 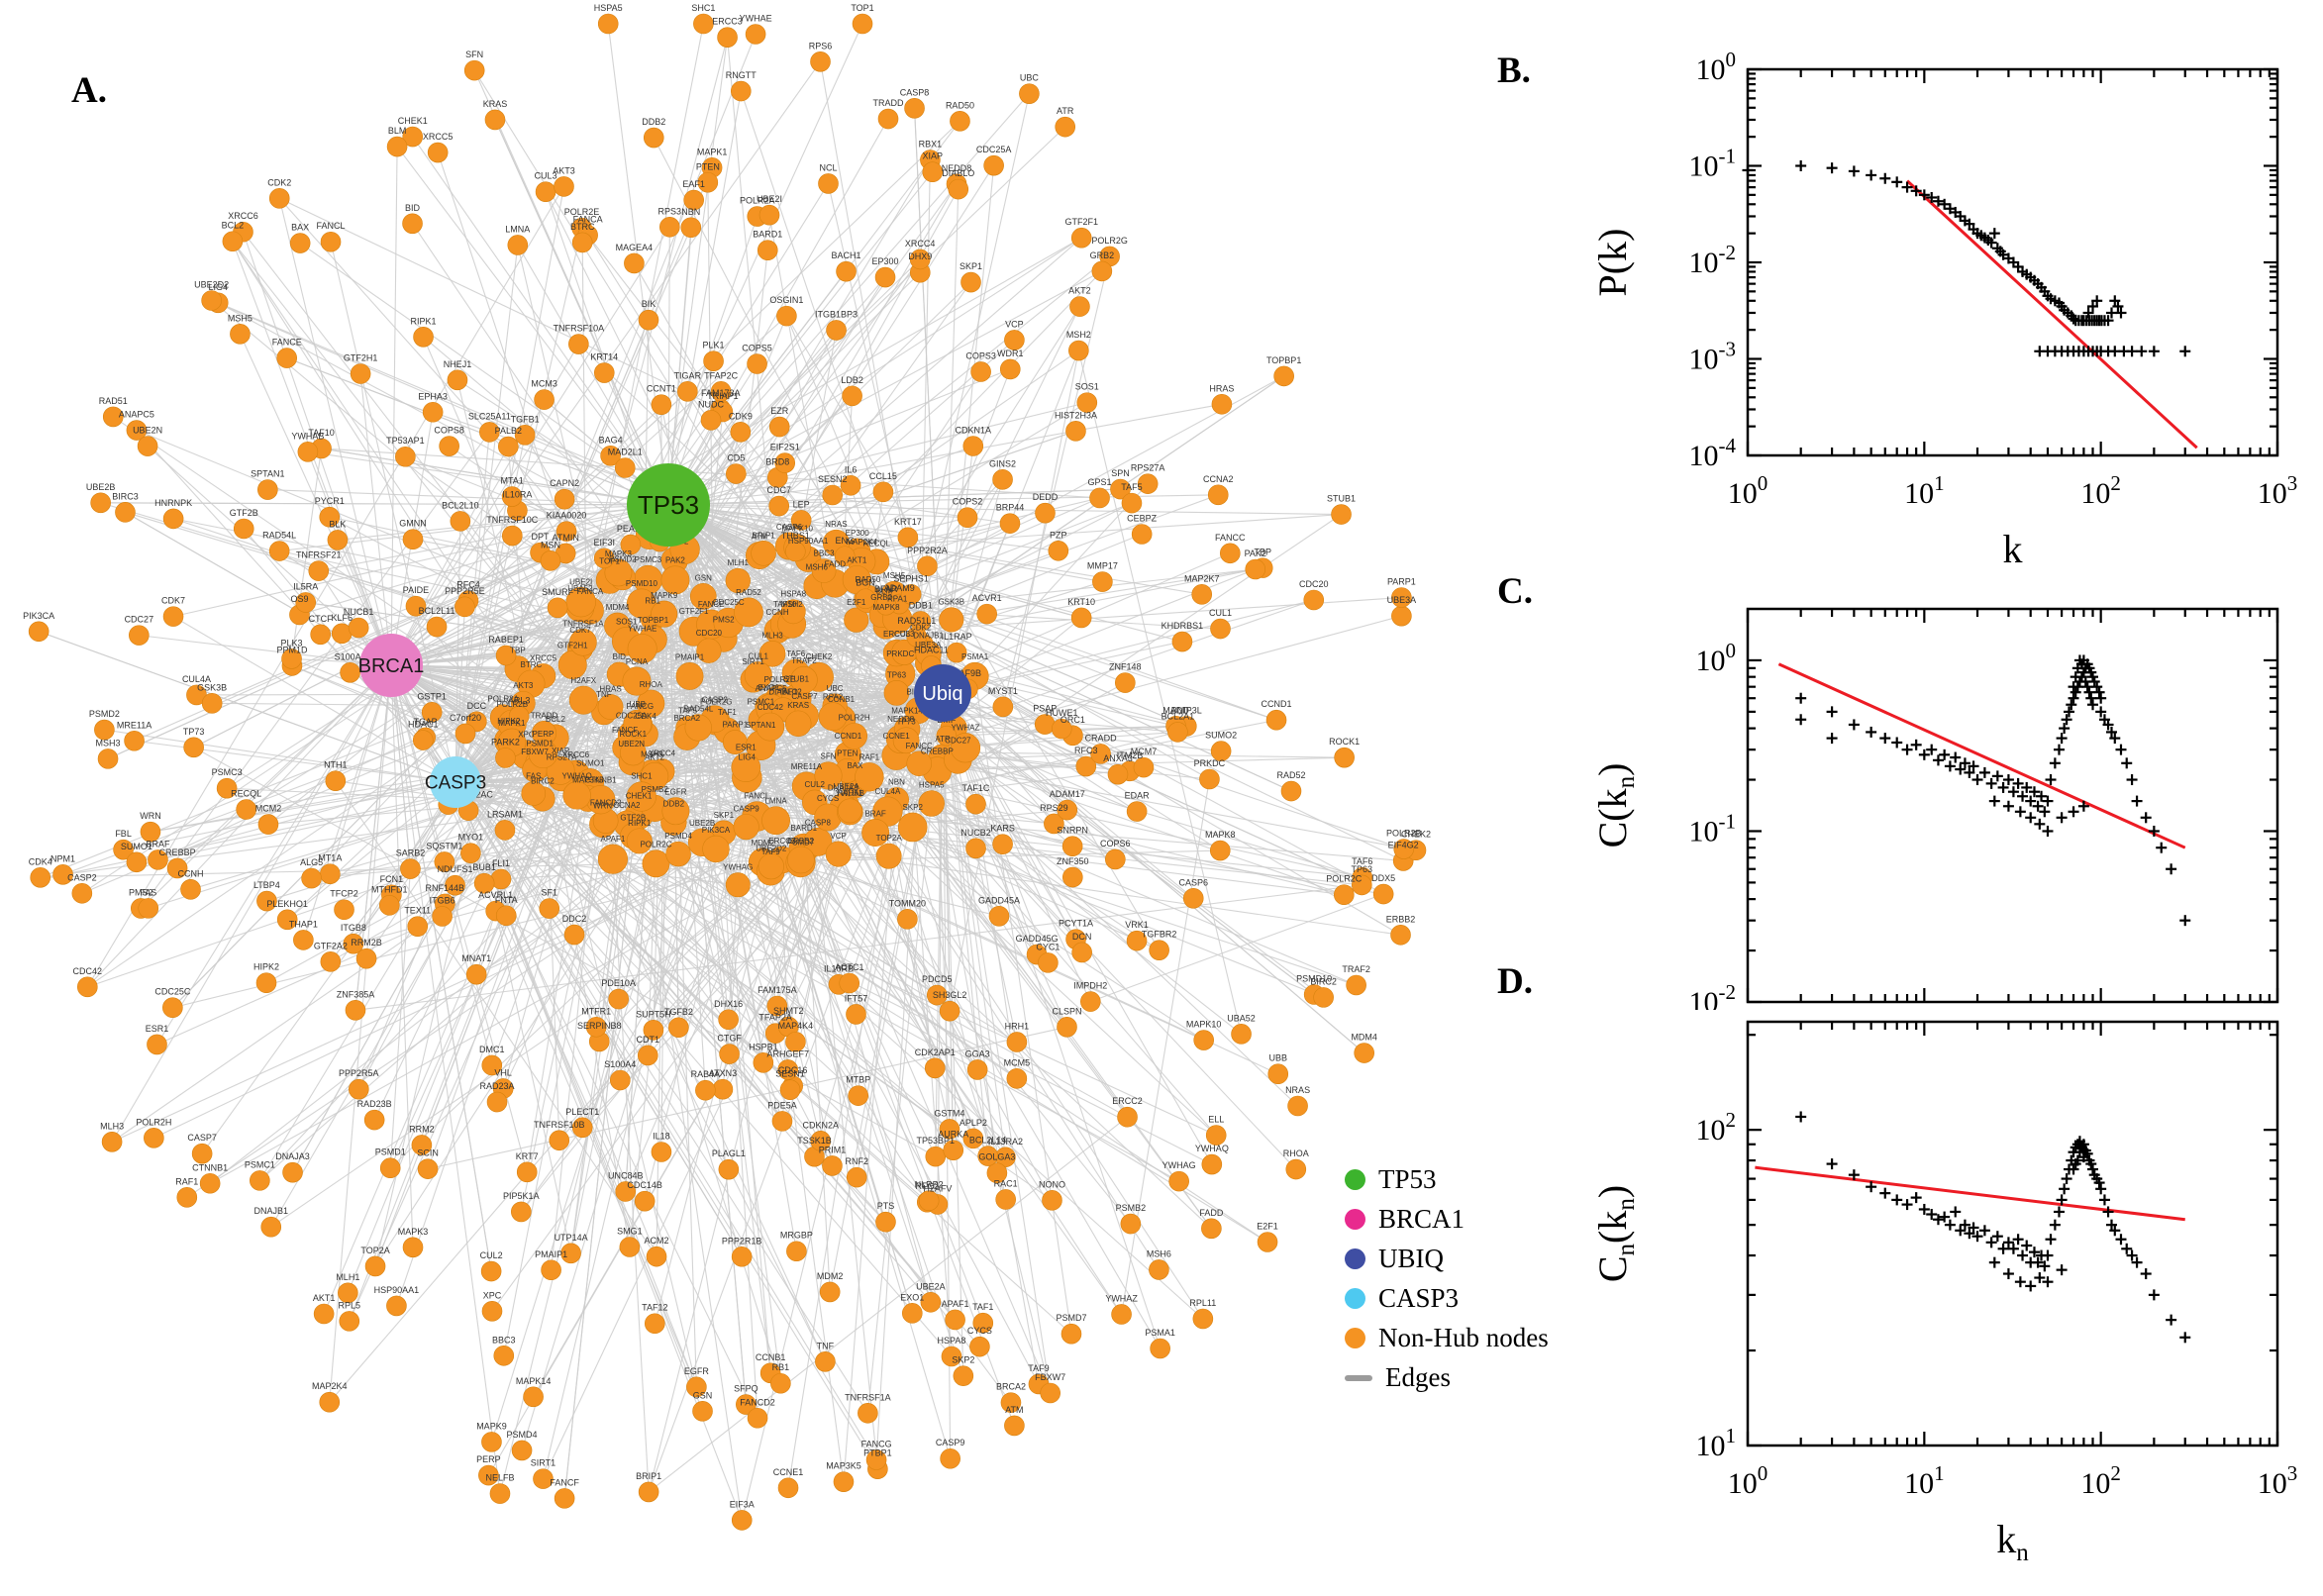 I want to click on gene-label: EAF1, so click(x=694, y=184).